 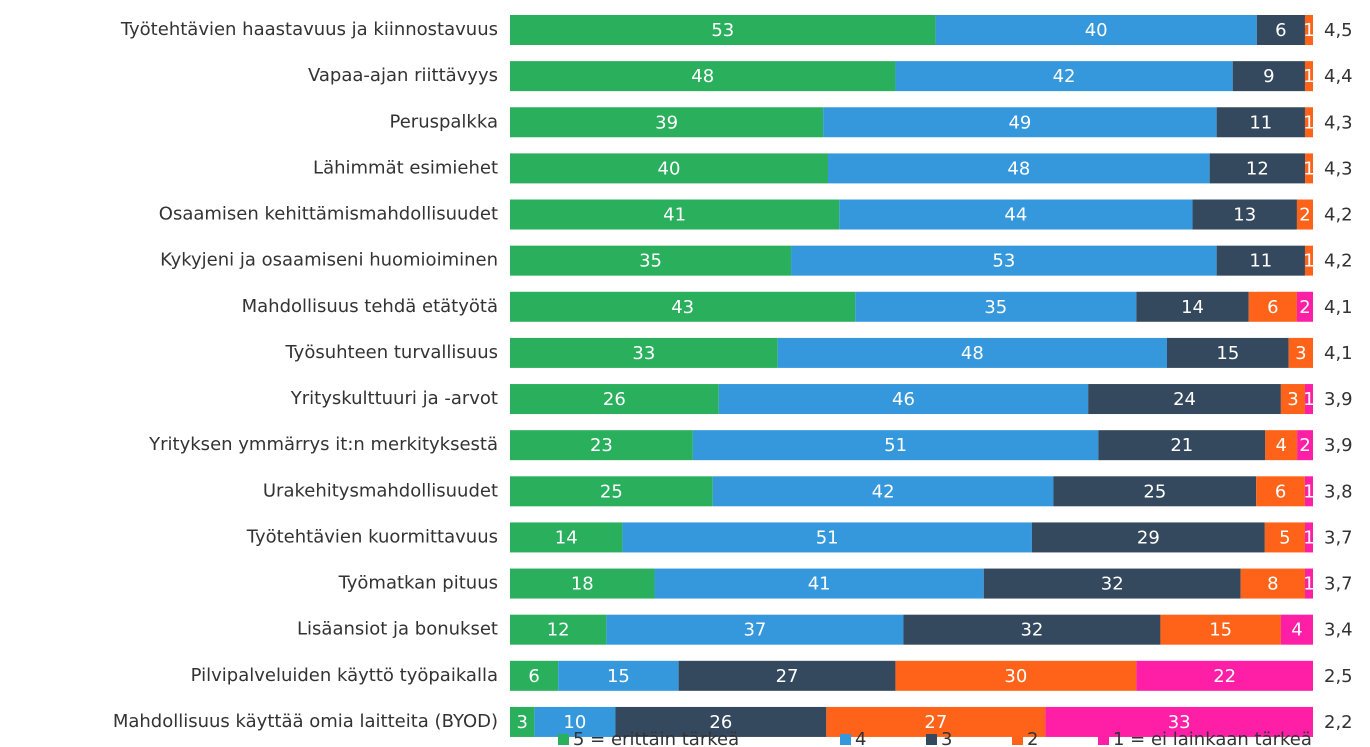 I want to click on mean-label: 4,4, so click(x=1338, y=76).